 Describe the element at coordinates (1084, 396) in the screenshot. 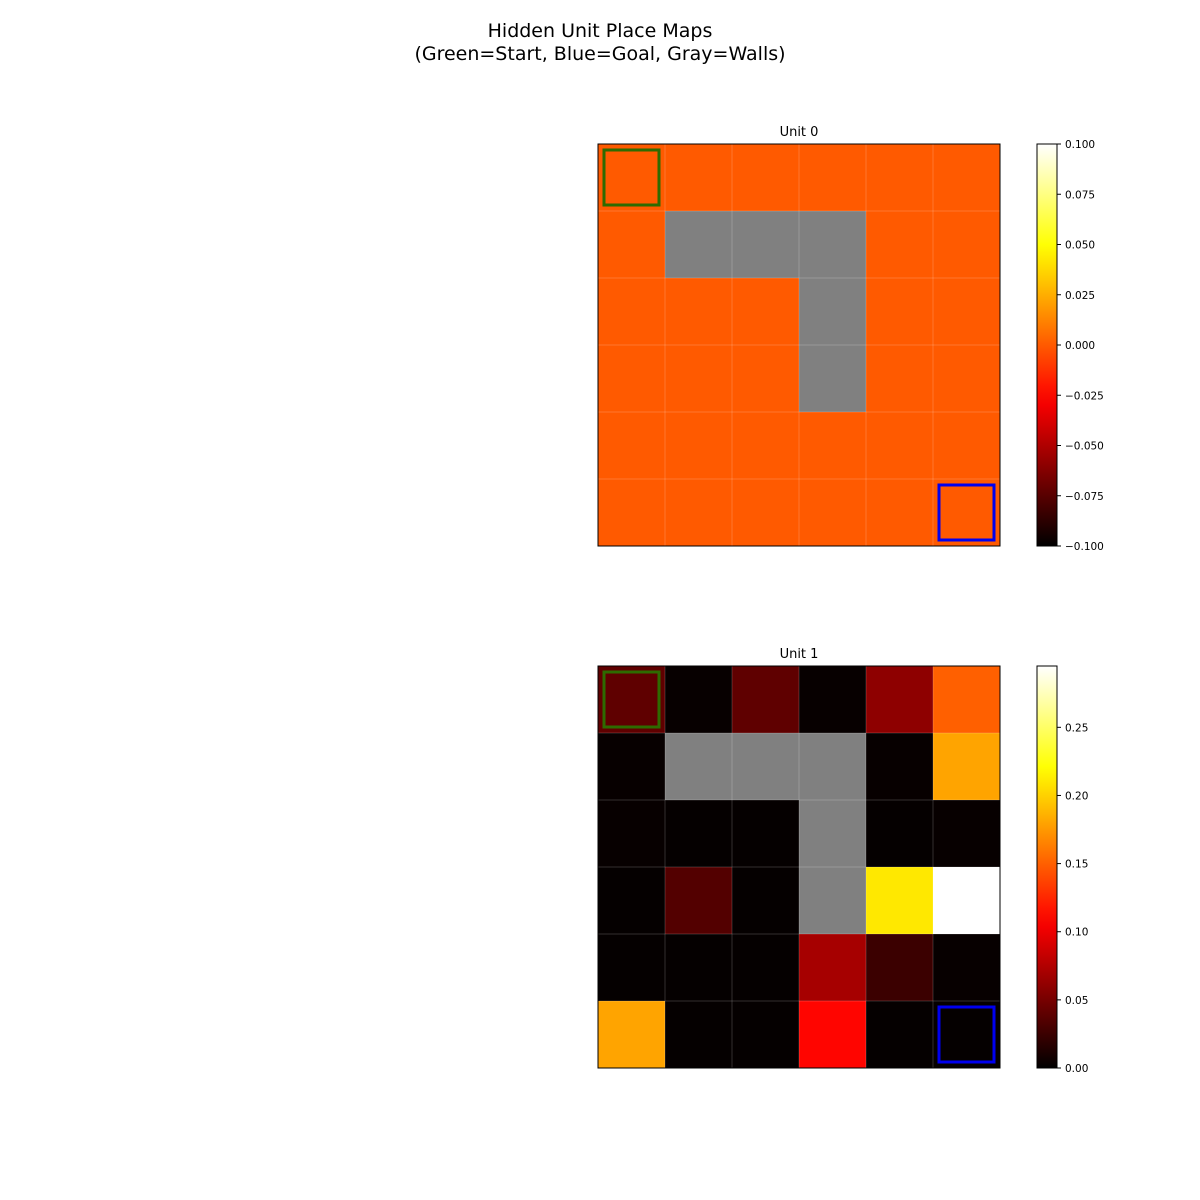

I see `colorbar-tick-label: −0.025` at that location.